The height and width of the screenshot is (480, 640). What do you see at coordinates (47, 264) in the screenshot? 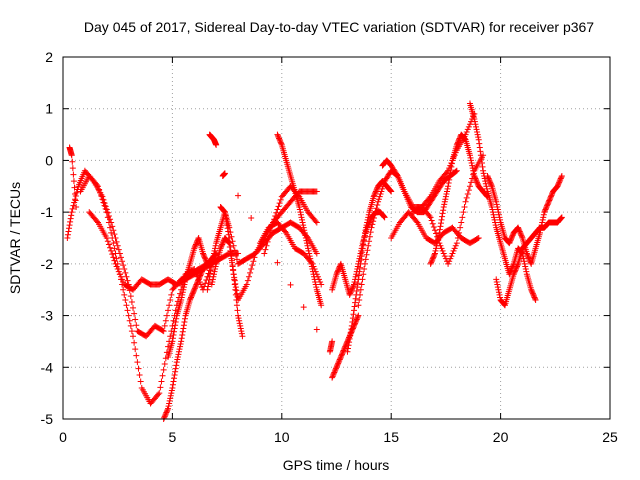
I see `y-tick-label: -2` at bounding box center [47, 264].